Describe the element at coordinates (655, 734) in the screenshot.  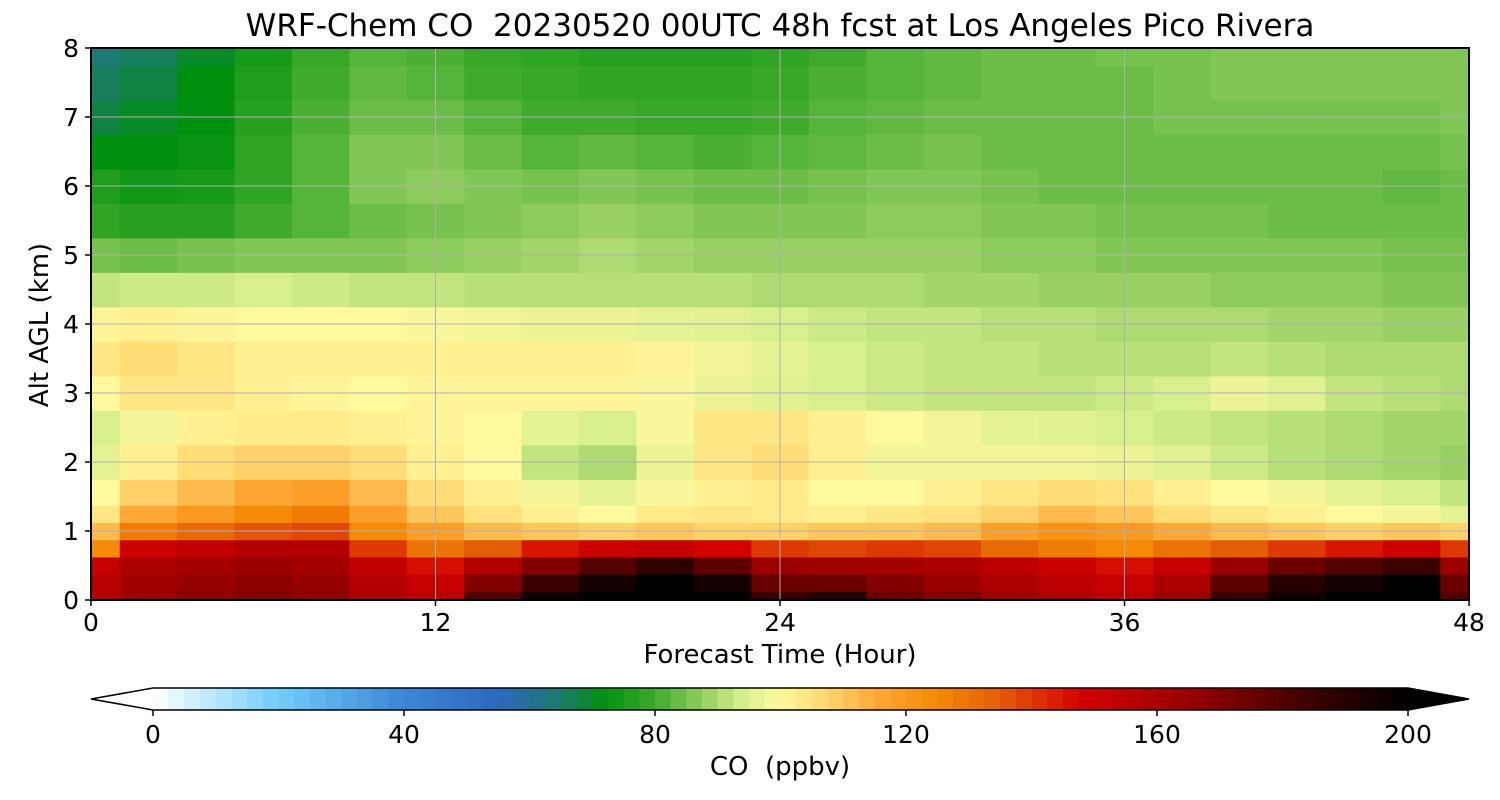
I see `colorbar-tick-label: 80` at that location.